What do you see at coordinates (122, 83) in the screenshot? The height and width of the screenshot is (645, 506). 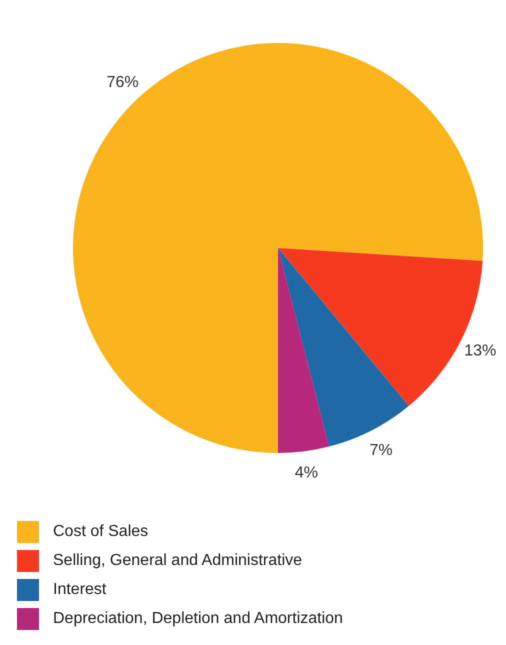 I see `data-label: 76%` at bounding box center [122, 83].